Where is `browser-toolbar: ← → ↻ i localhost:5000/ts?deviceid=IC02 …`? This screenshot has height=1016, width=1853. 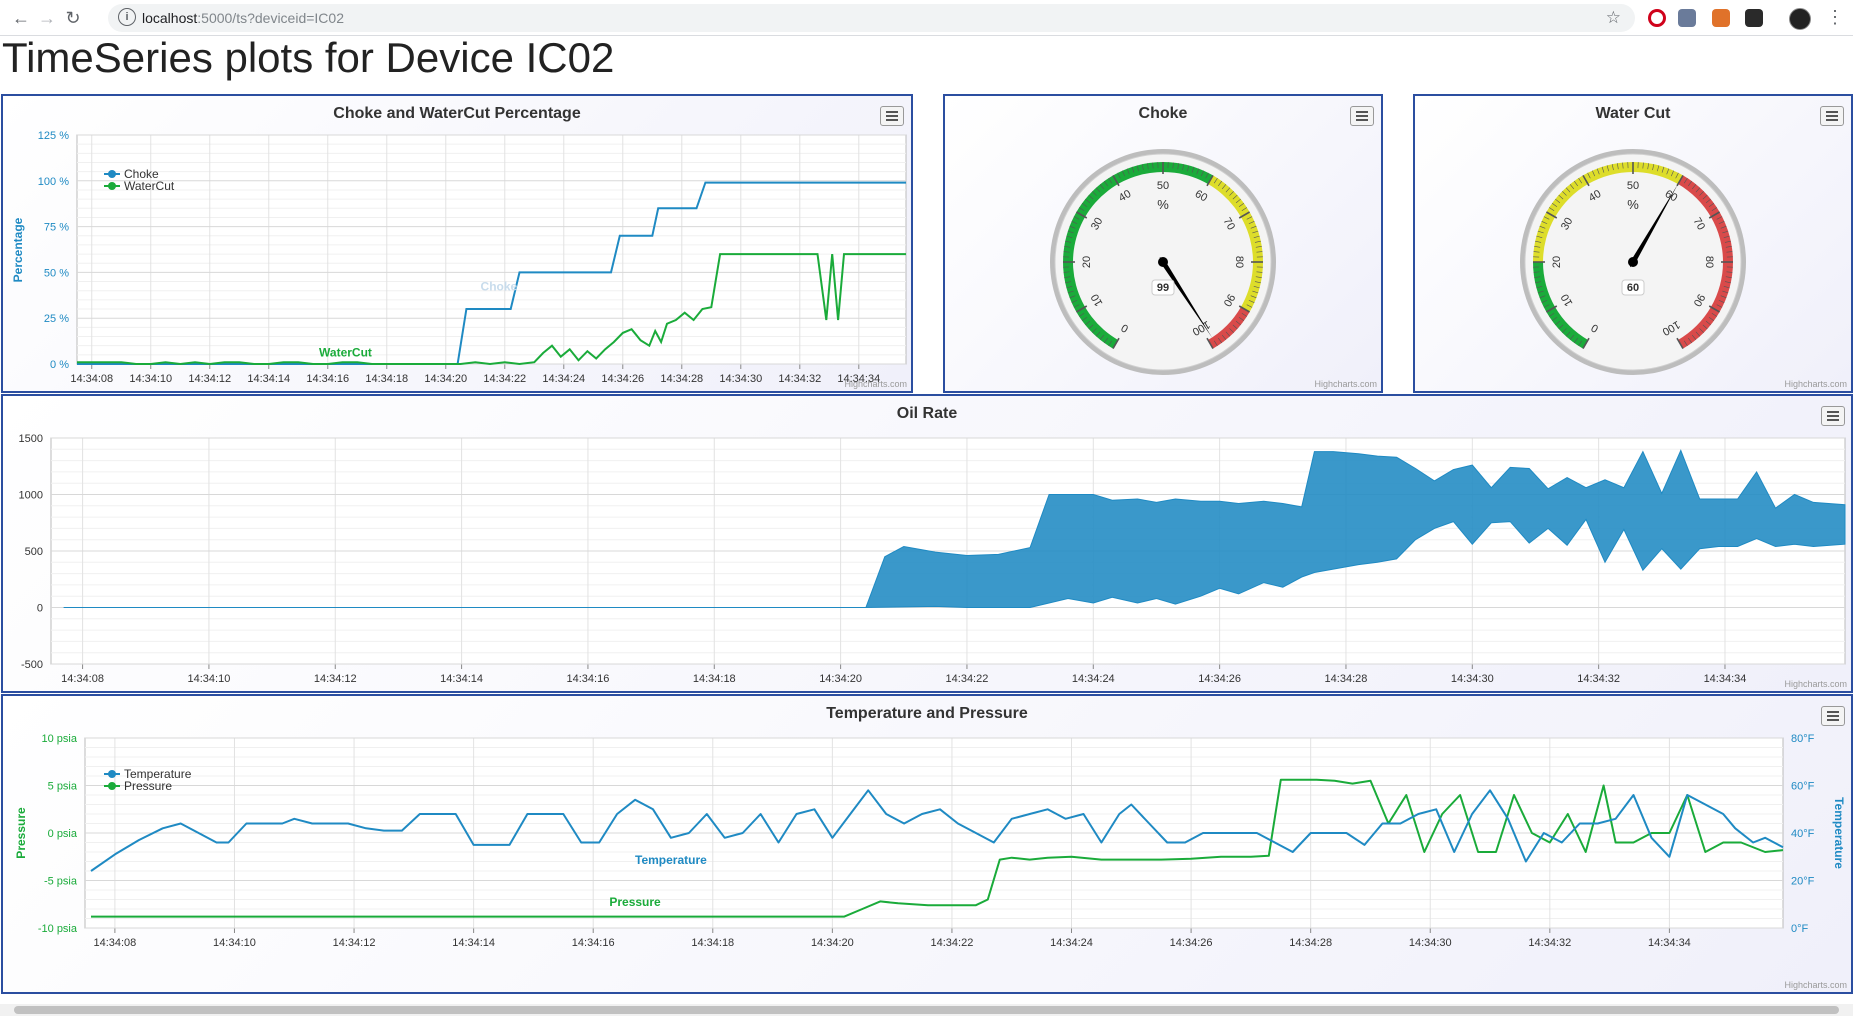 browser-toolbar: ← → ↻ i localhost:5000/ts?deviceid=IC02 … is located at coordinates (926, 18).